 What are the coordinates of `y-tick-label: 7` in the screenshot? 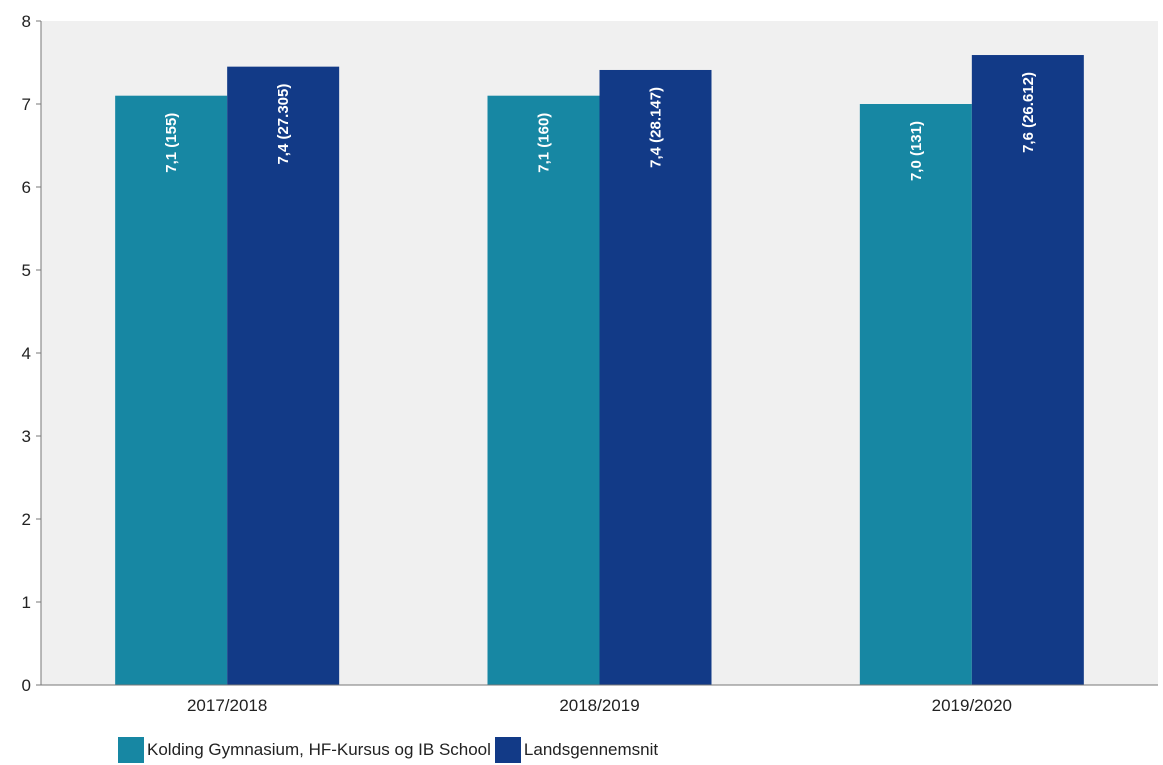 It's located at (26, 104).